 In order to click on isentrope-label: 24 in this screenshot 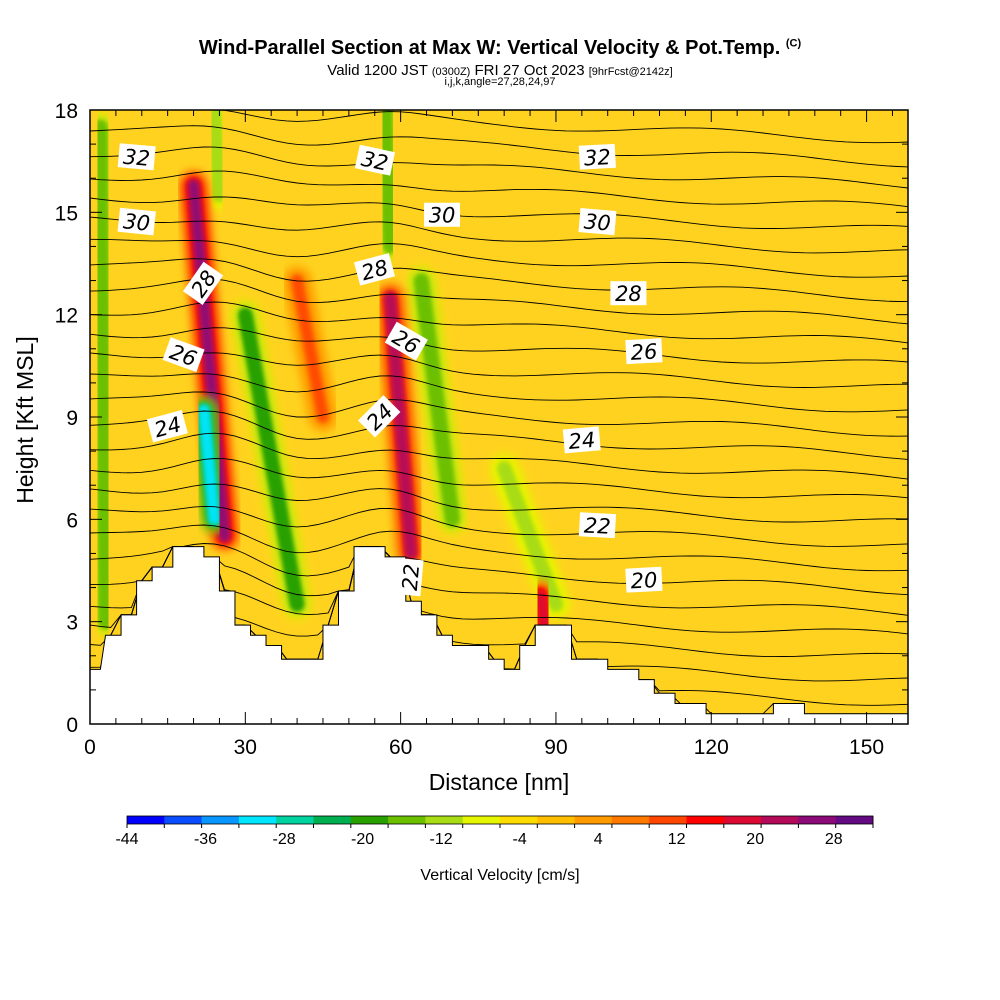, I will do `click(581, 440)`.